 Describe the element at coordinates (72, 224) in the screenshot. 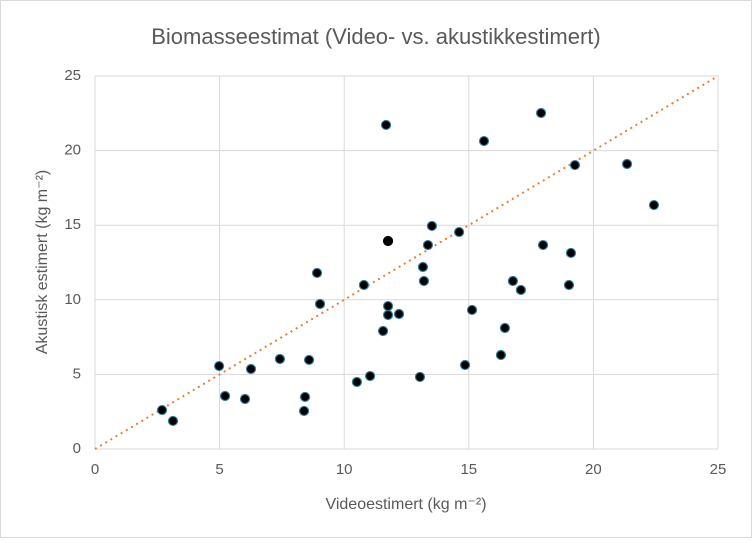

I see `y-tick-label: 15` at that location.